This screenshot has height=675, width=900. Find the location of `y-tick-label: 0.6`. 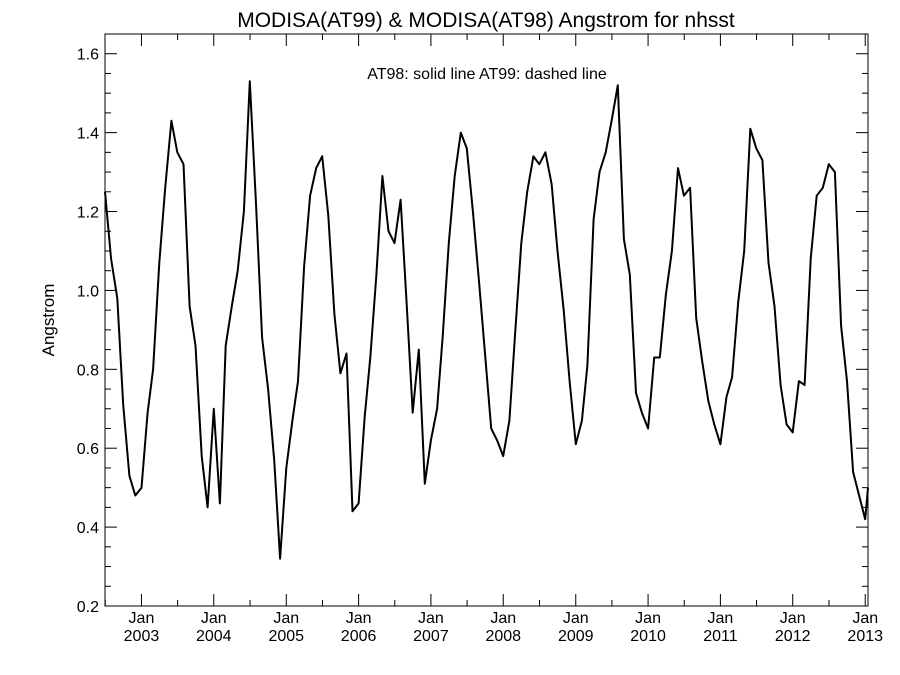

y-tick-label: 0.6 is located at coordinates (88, 449).